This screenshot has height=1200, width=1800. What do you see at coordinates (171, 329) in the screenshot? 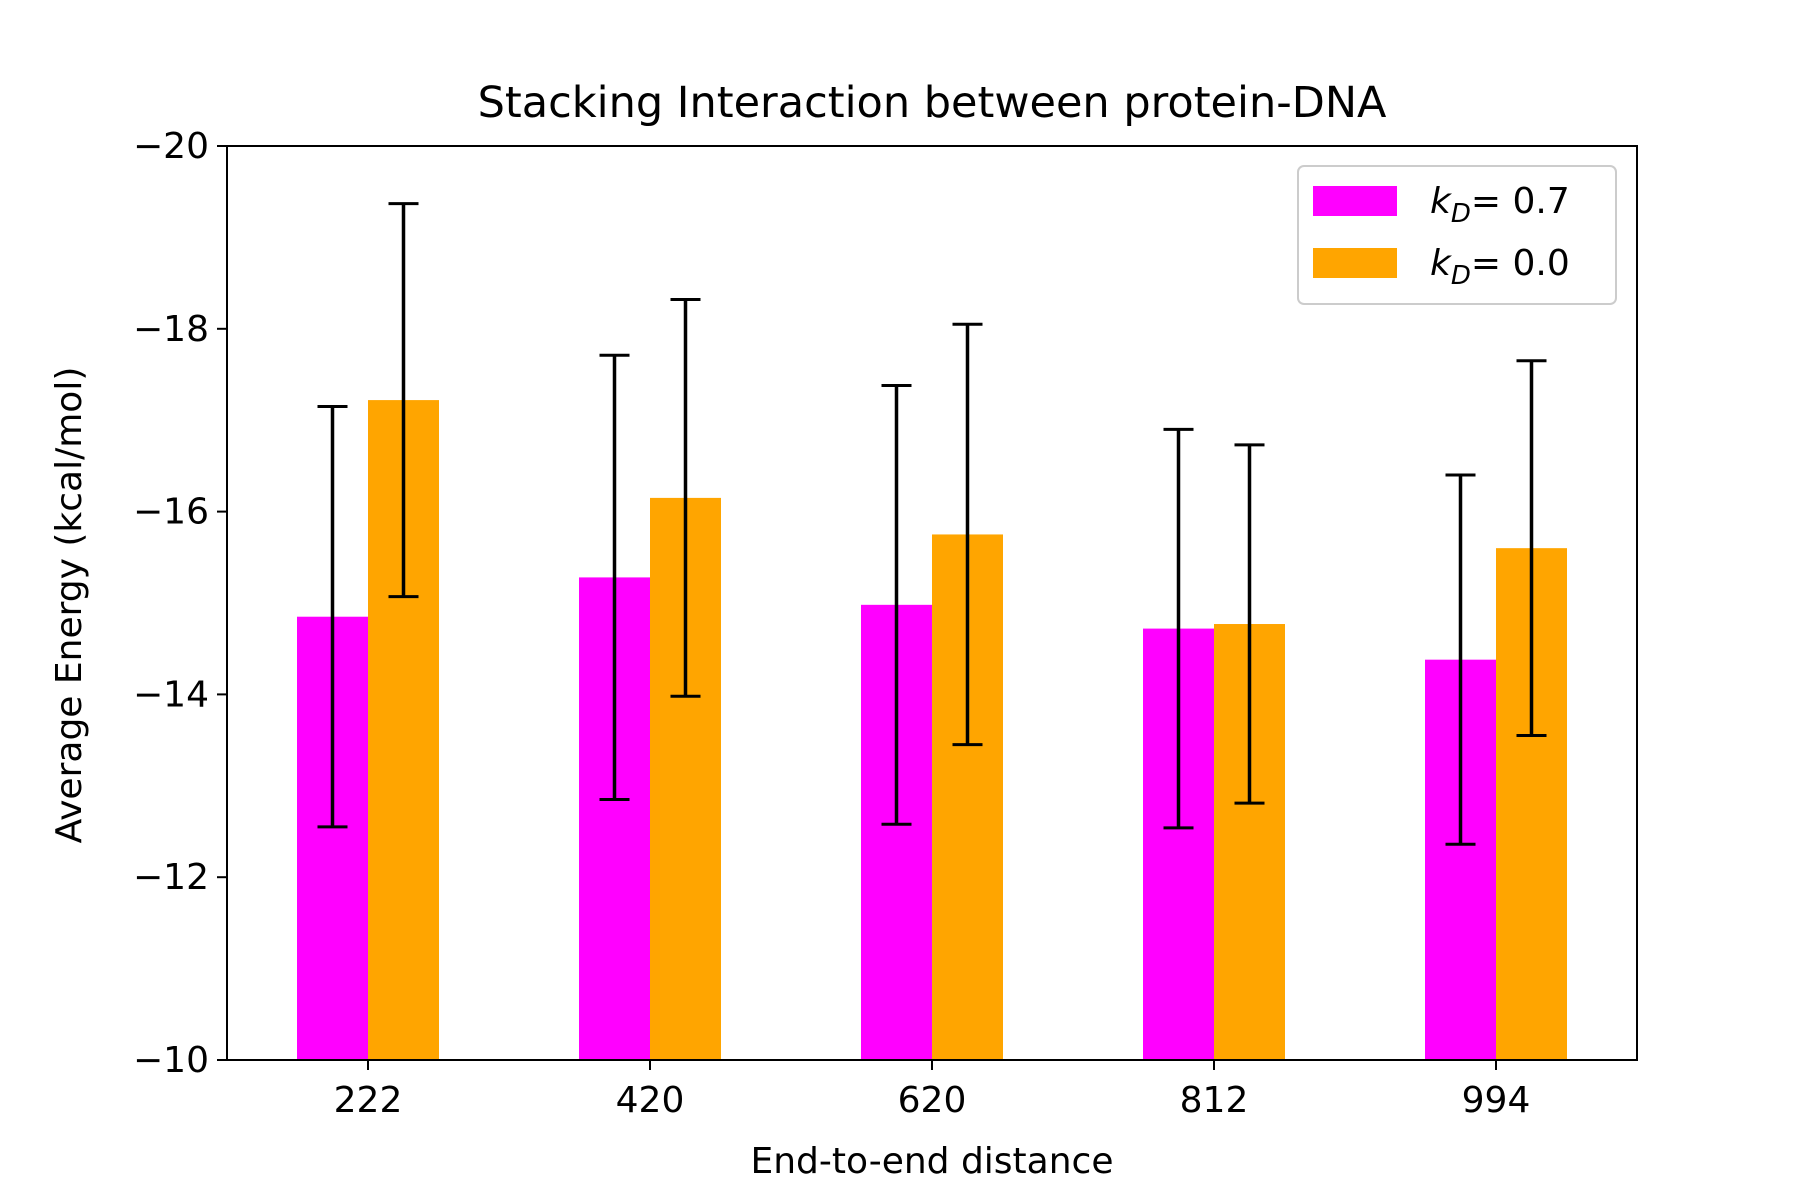
I see `y-tick-label: −18` at bounding box center [171, 329].